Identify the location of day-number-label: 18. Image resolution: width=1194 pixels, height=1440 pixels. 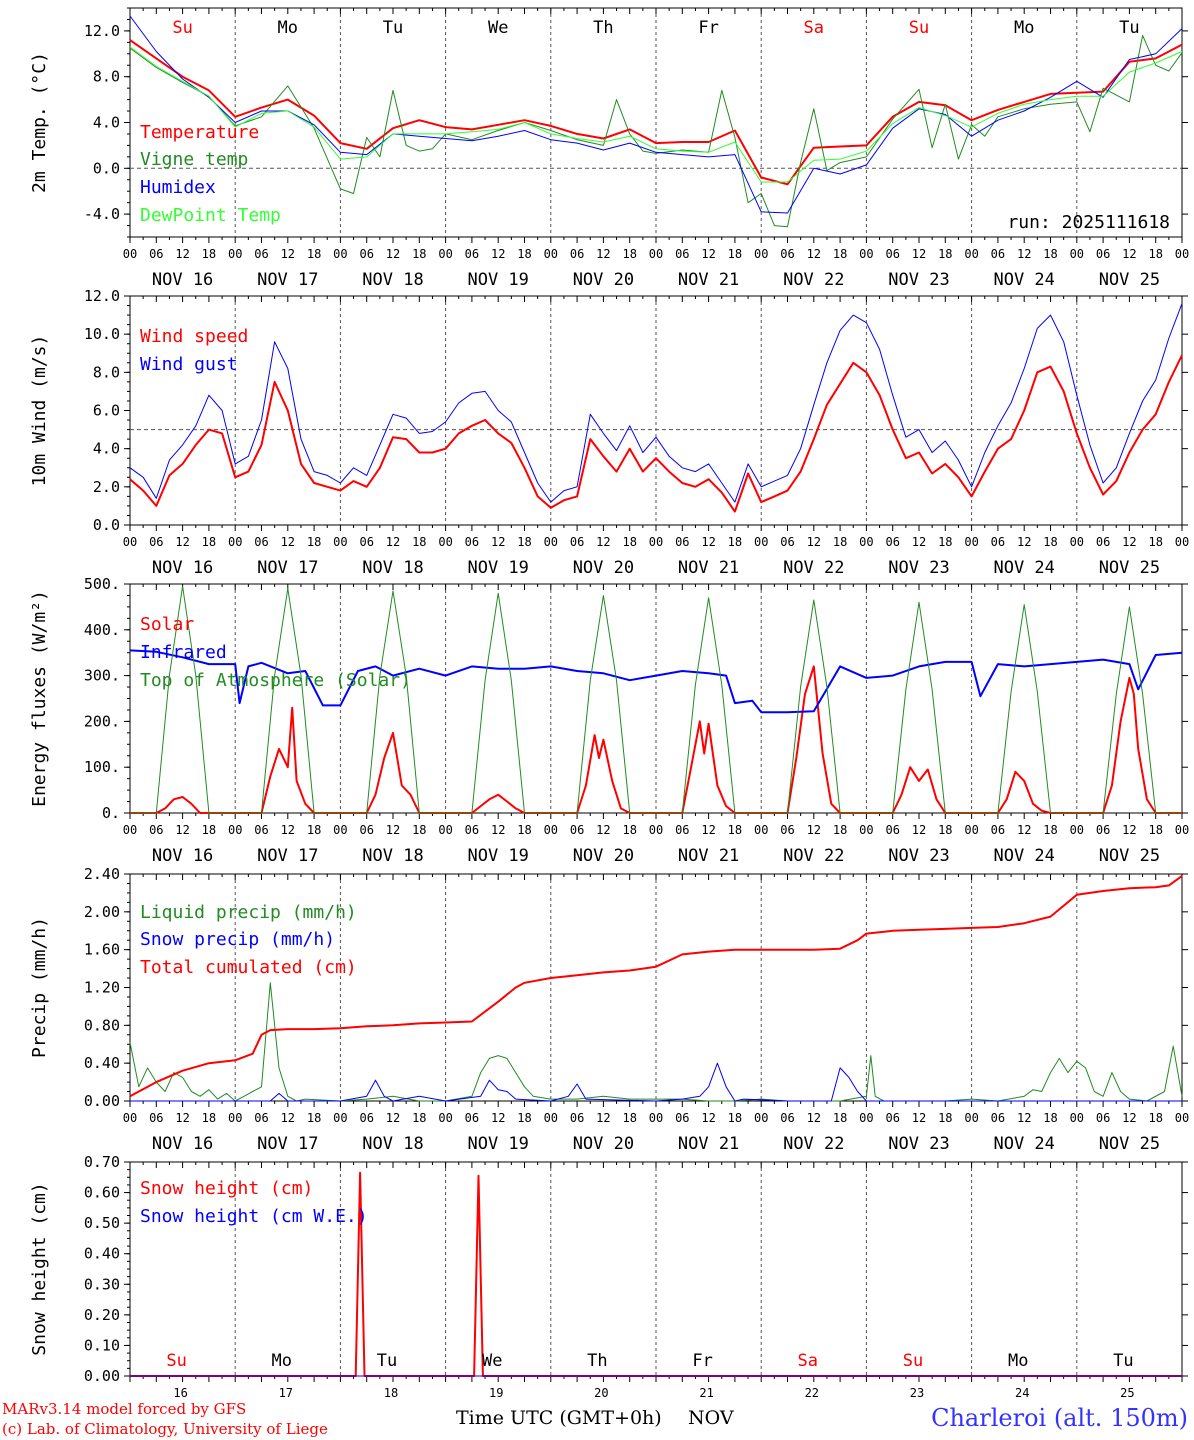
(391, 1393).